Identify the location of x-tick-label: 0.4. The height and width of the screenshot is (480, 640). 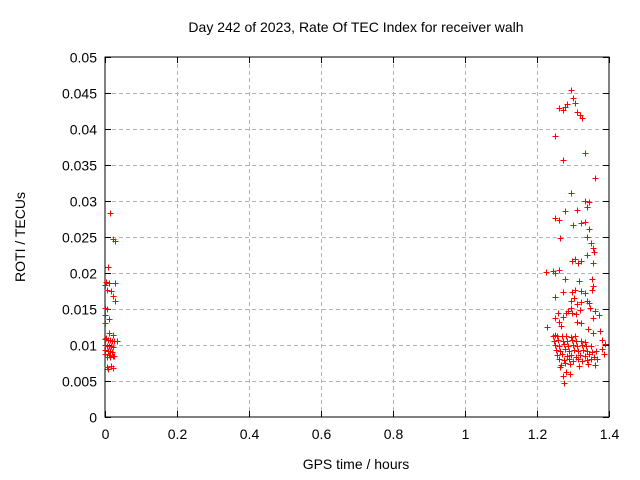
(250, 434).